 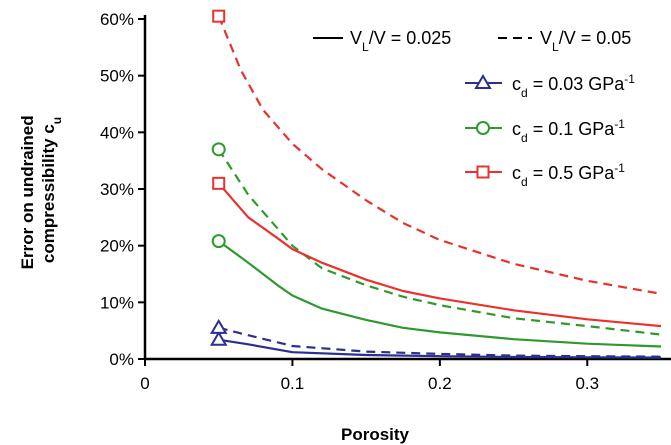 What do you see at coordinates (117, 302) in the screenshot?
I see `y-tick-label: 10%` at bounding box center [117, 302].